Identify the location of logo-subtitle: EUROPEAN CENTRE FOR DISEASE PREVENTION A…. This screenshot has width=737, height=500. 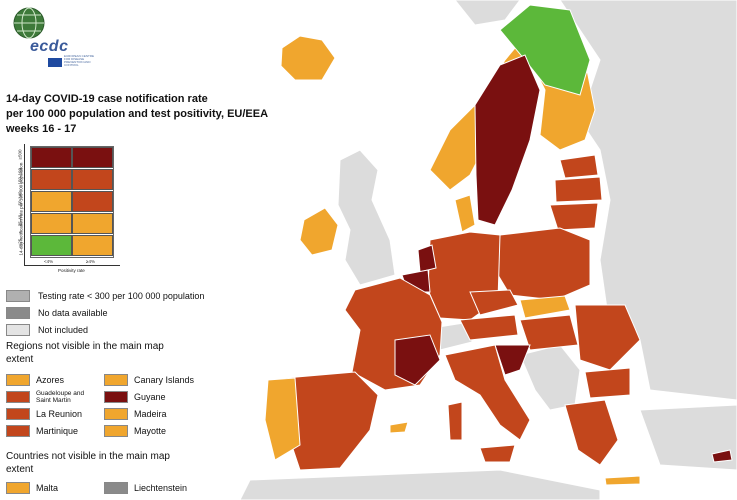
(79, 60).